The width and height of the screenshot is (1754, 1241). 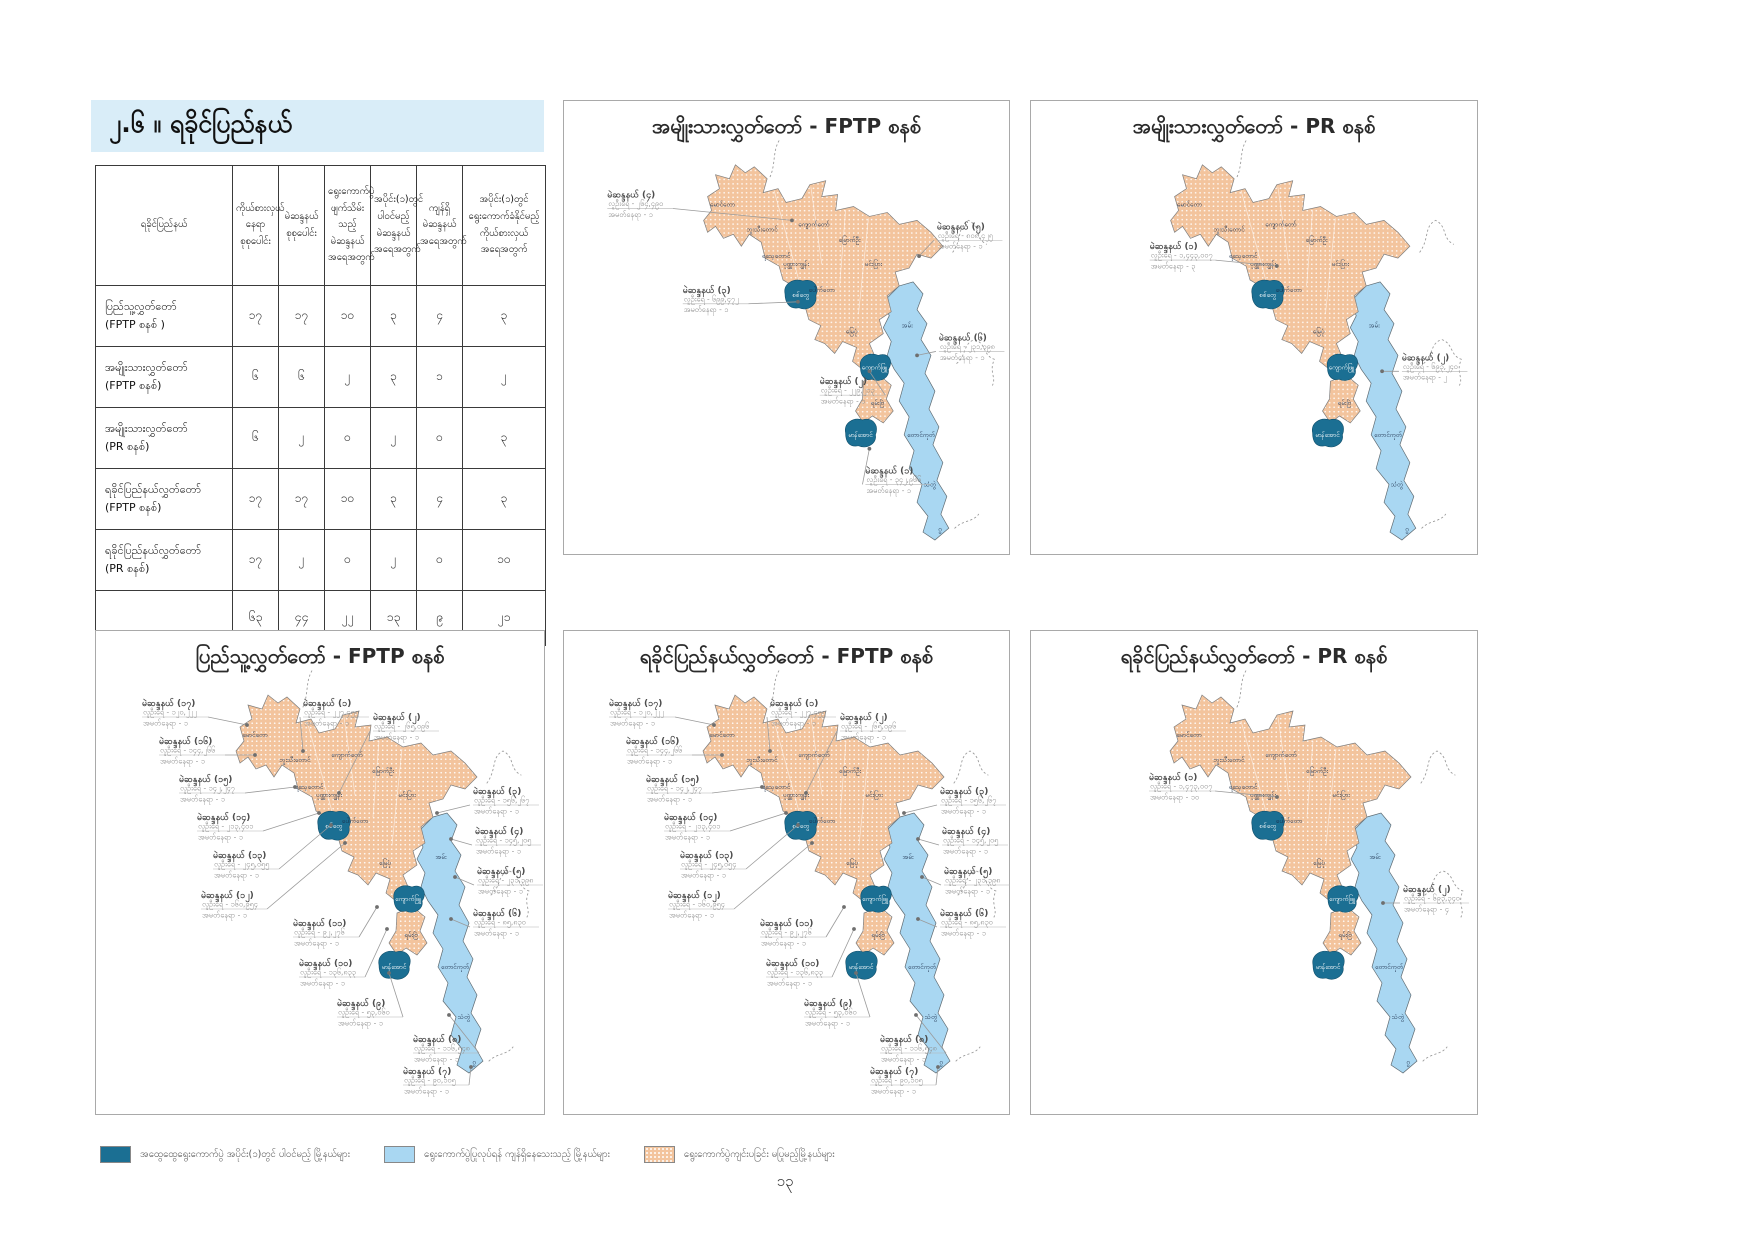 I want to click on row-value: ၀, so click(x=439, y=560).